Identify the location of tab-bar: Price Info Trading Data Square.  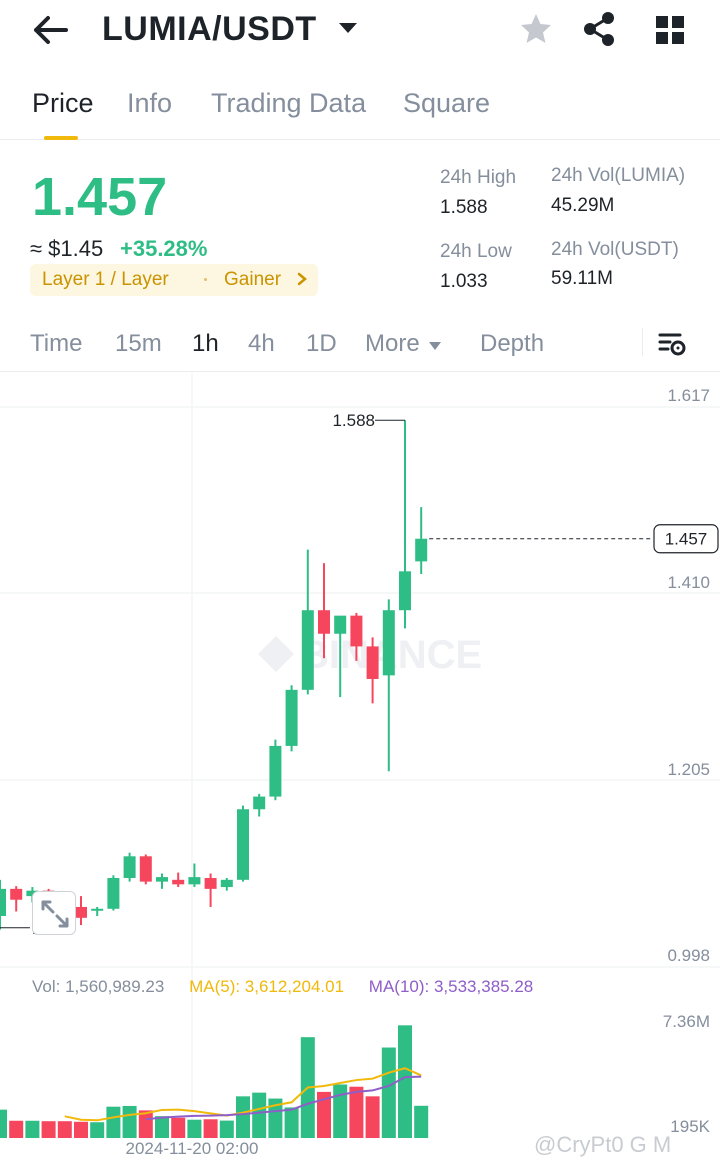
(360, 110).